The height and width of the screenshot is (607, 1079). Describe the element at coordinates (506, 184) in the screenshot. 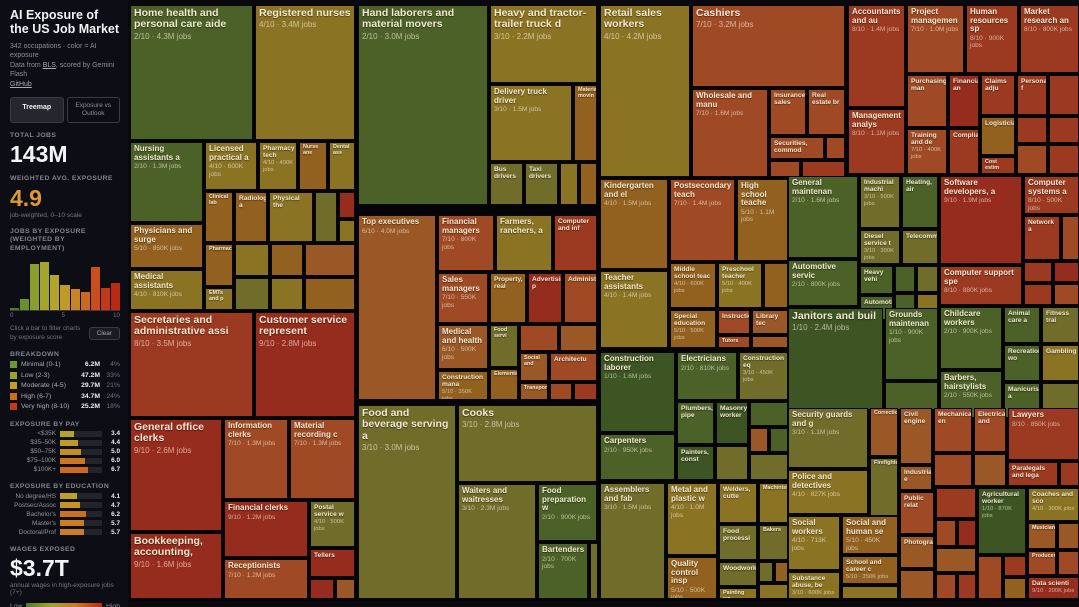

I see `treemap-cell: Bus drivers` at that location.